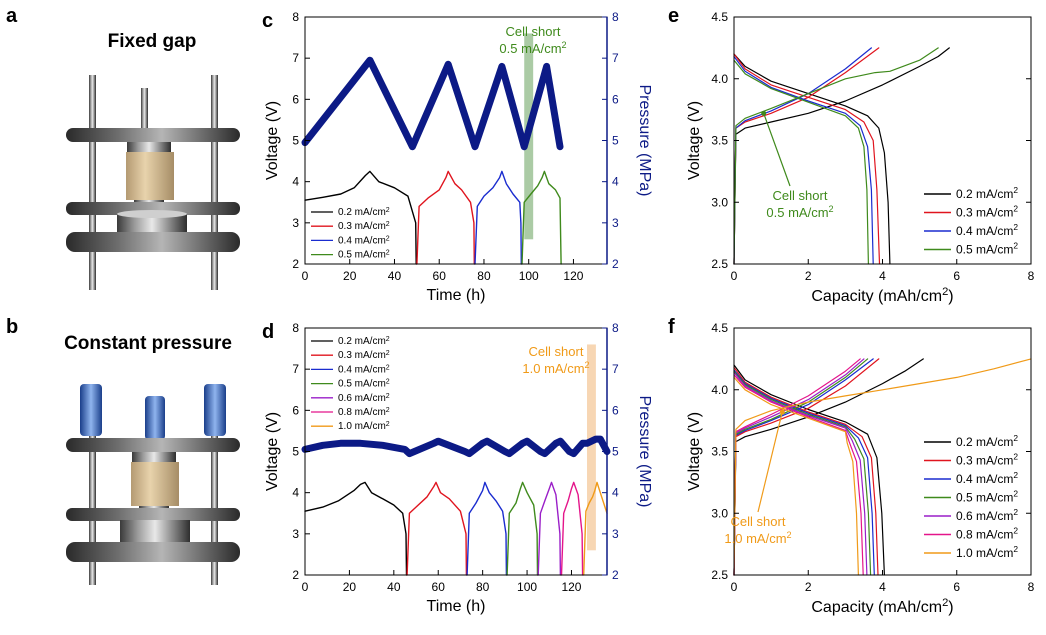  I want to click on y2-tick-label: 7, so click(615, 369).